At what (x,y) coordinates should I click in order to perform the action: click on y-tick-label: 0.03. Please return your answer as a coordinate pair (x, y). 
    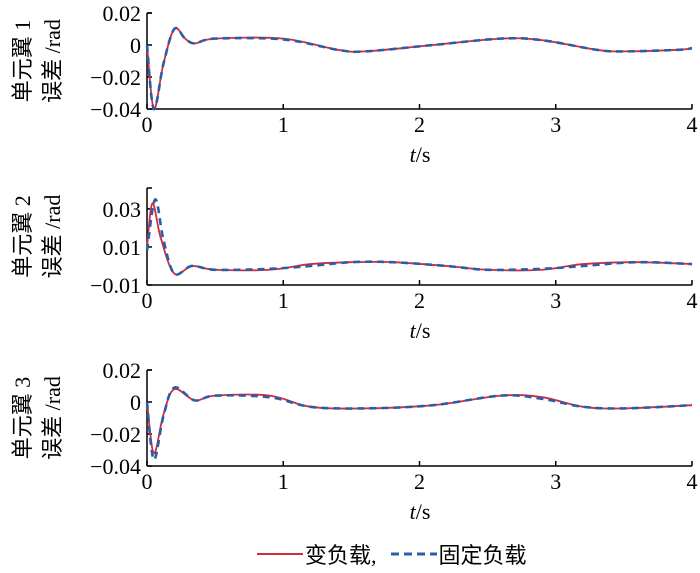
    Looking at the image, I should click on (122, 209).